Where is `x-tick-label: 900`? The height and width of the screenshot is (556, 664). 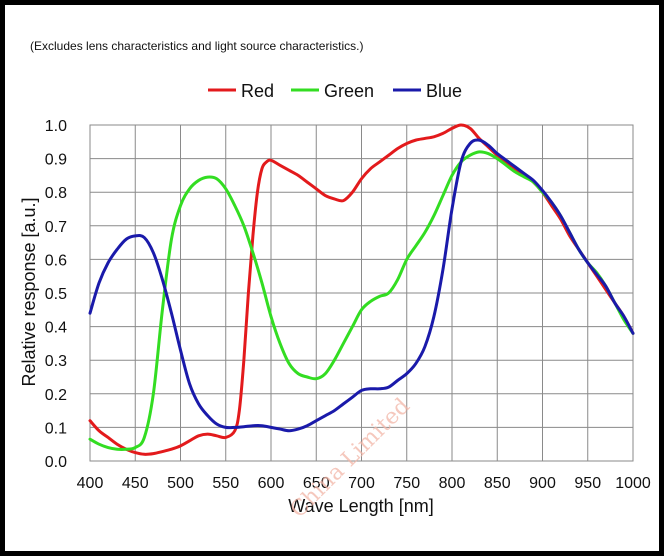 x-tick-label: 900 is located at coordinates (542, 483).